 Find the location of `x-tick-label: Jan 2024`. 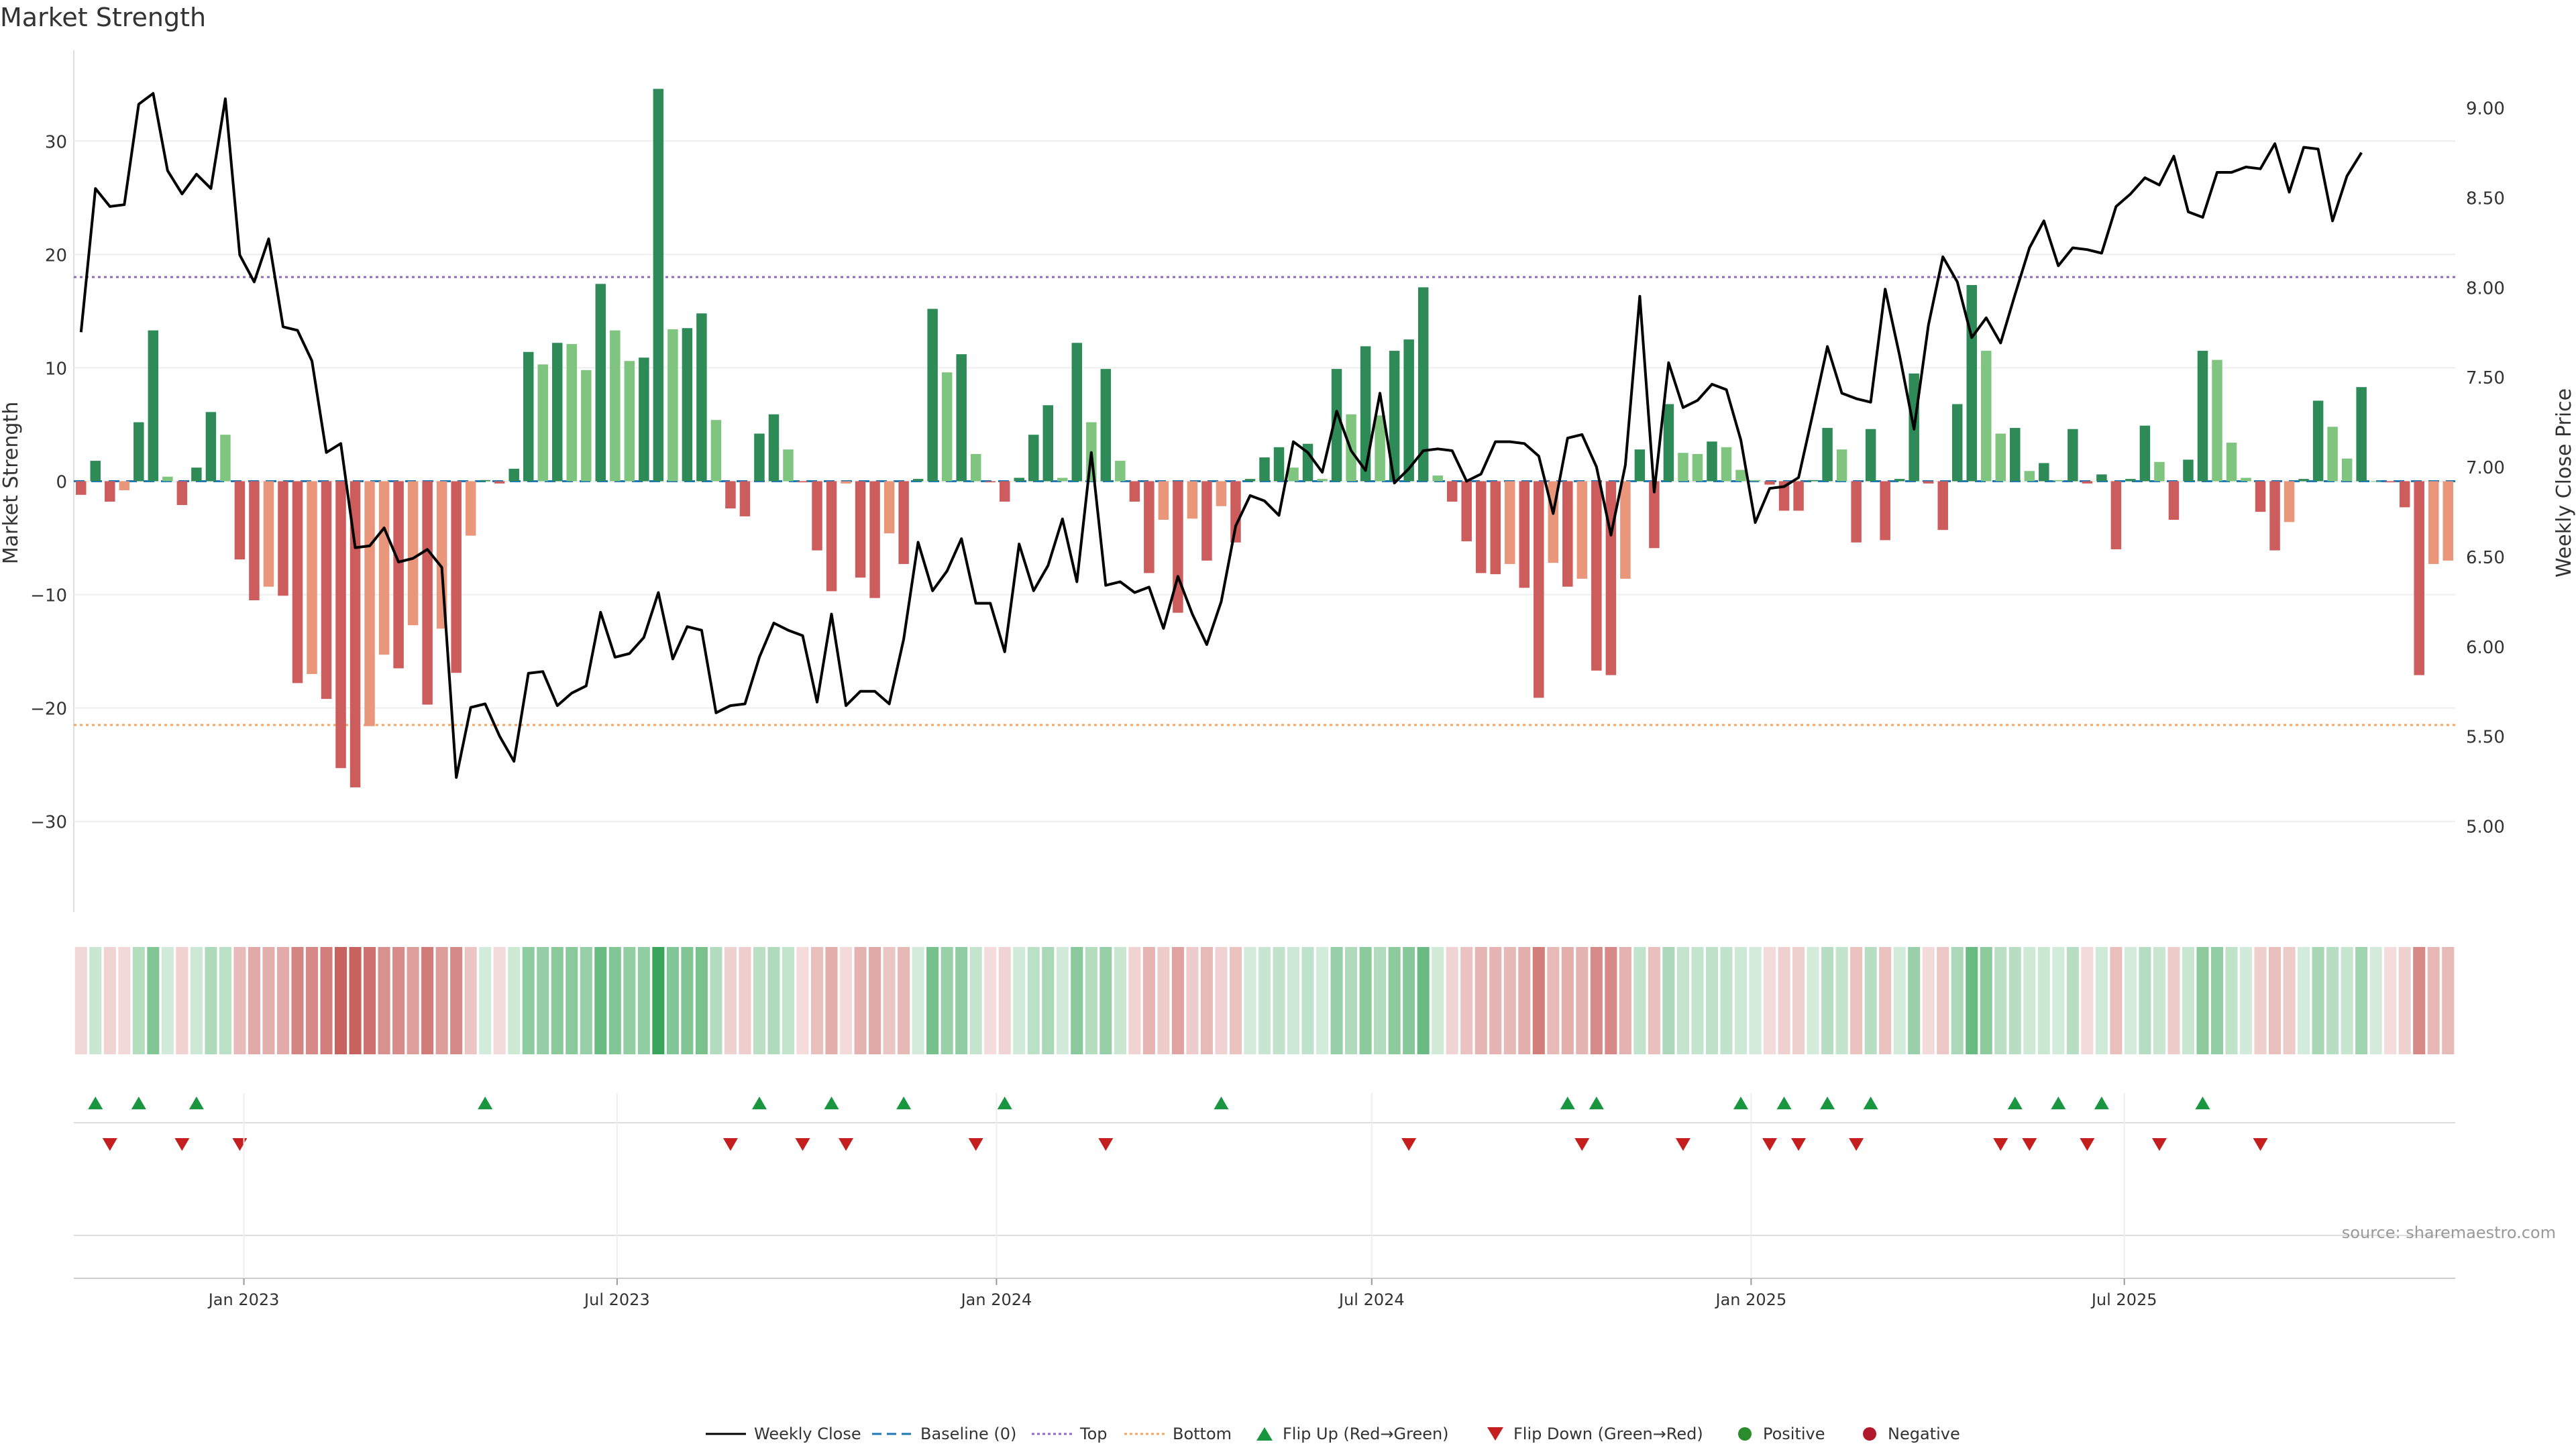

x-tick-label: Jan 2024 is located at coordinates (996, 1299).